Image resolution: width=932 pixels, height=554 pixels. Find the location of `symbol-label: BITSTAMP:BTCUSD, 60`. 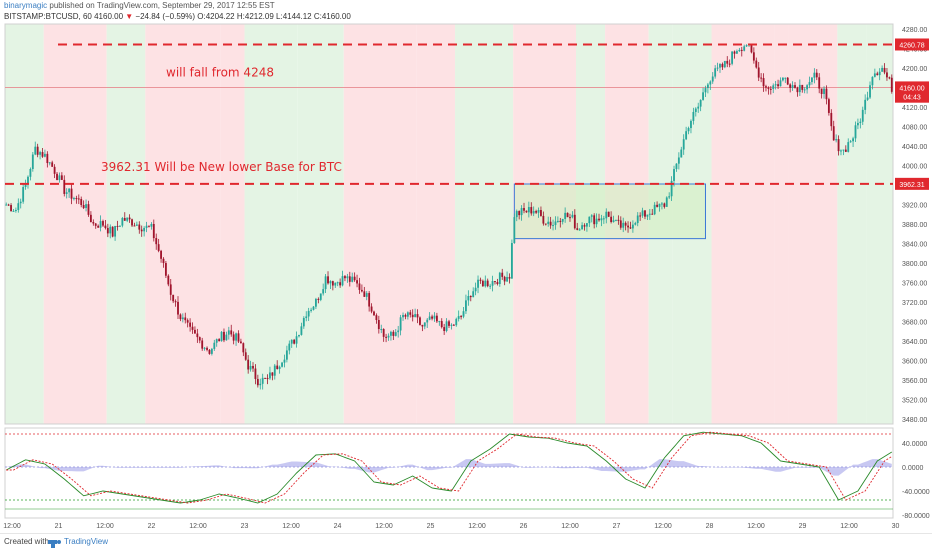

symbol-label: BITSTAMP:BTCUSD, 60 is located at coordinates (48, 16).